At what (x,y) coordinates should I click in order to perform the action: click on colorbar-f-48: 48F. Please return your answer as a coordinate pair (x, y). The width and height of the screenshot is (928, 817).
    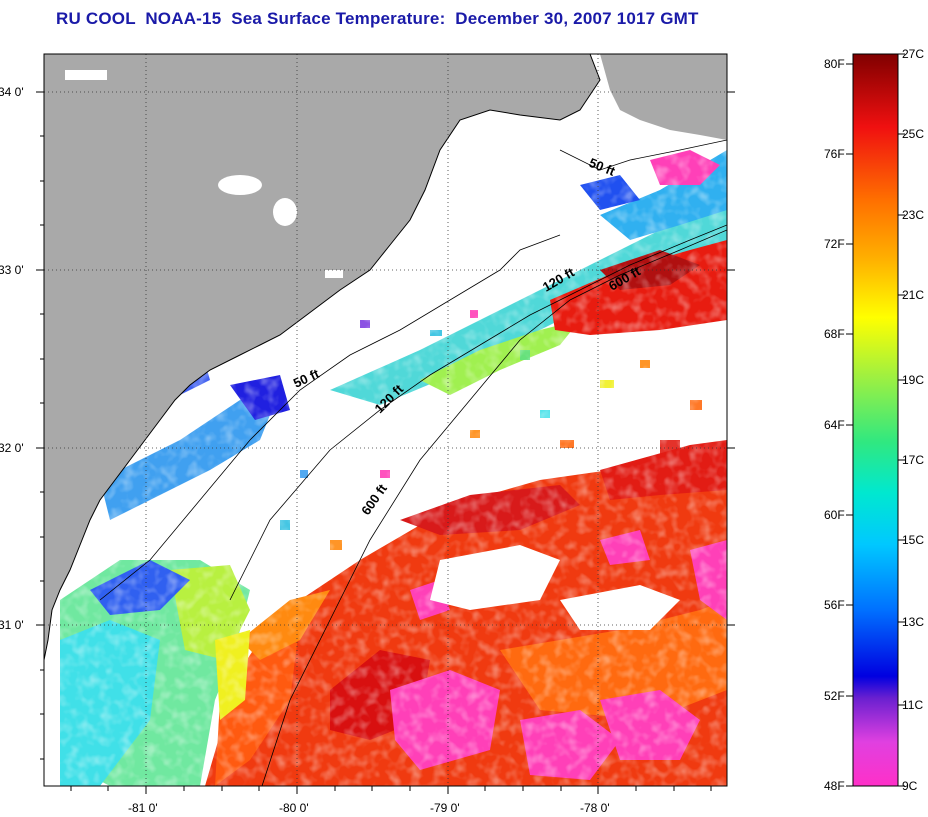
    Looking at the image, I should click on (834, 786).